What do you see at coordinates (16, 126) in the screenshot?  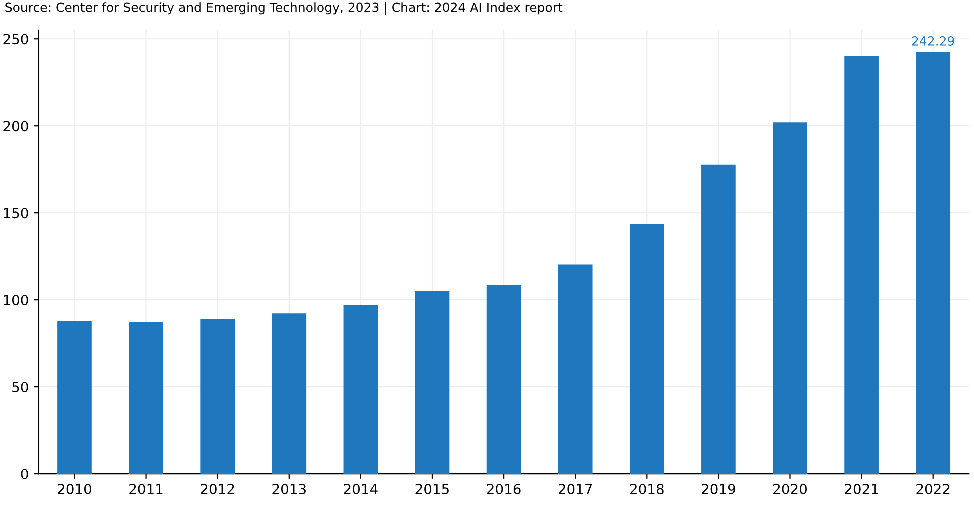 I see `y-tick-label: 200` at bounding box center [16, 126].